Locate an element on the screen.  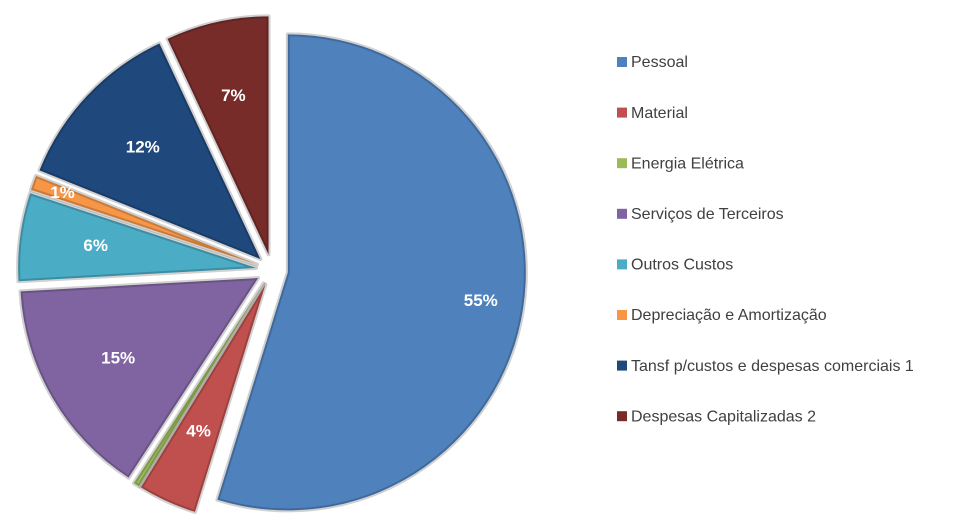
data-label: 12% is located at coordinates (143, 146).